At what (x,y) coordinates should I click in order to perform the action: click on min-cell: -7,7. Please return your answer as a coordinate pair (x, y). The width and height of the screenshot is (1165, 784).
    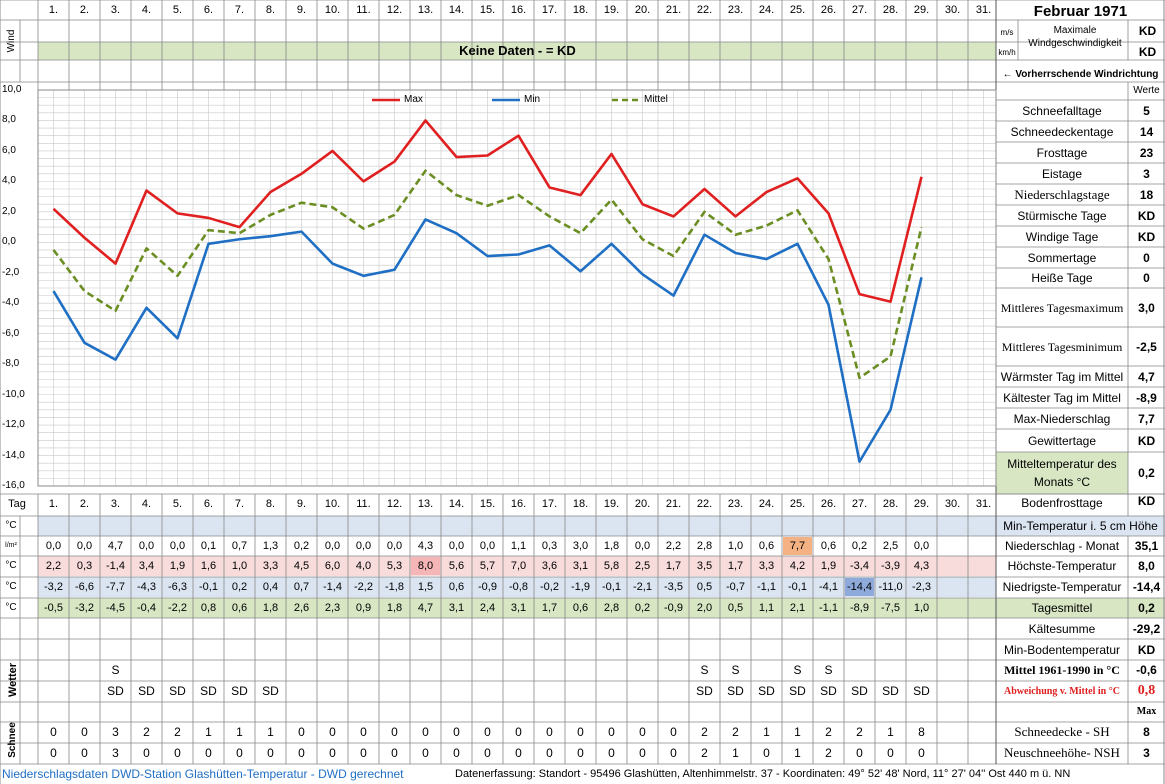
    Looking at the image, I should click on (115, 587).